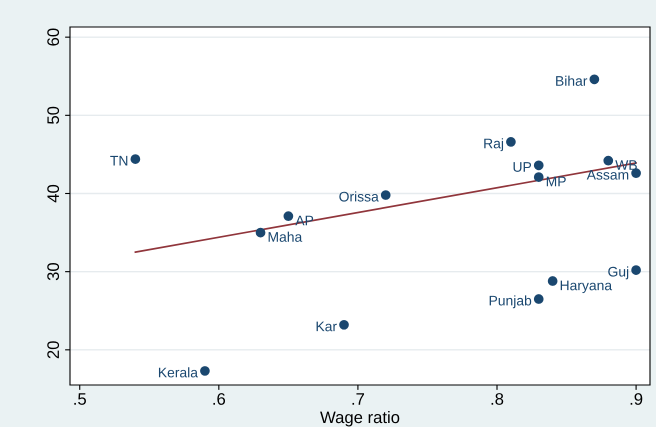 This screenshot has height=427, width=656. I want to click on y-tick-label: 30, so click(53, 271).